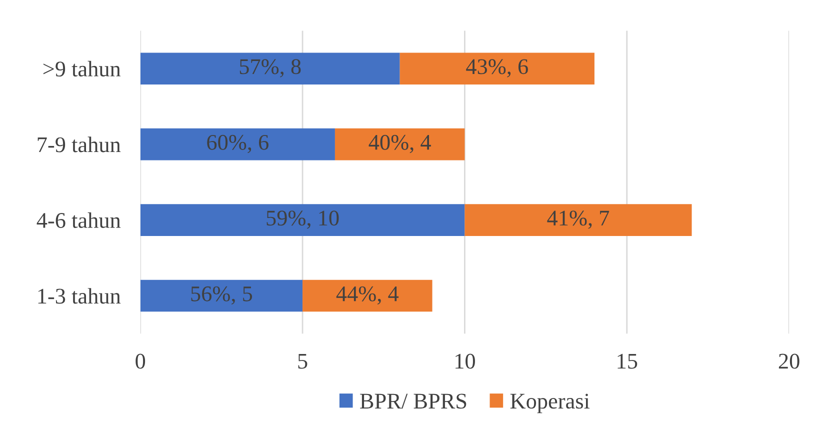 The width and height of the screenshot is (816, 439). Describe the element at coordinates (82, 68) in the screenshot. I see `y-tick-label: >9 tahun` at that location.